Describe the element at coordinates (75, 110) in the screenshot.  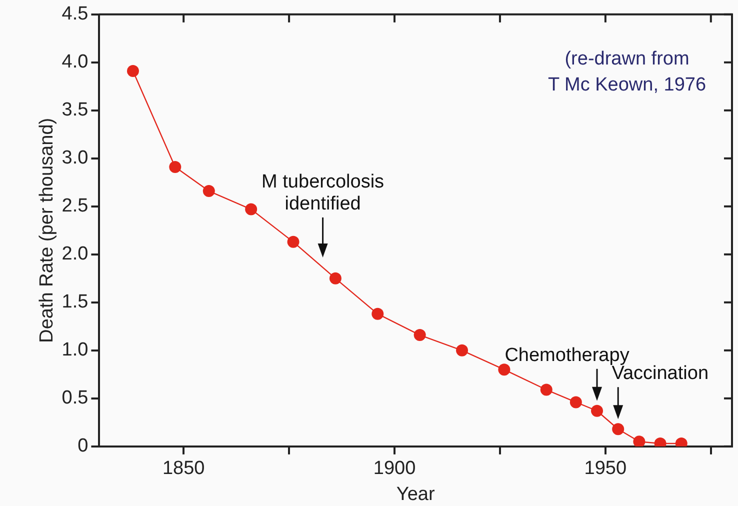
I see `y-tick-label: 3.5` at that location.